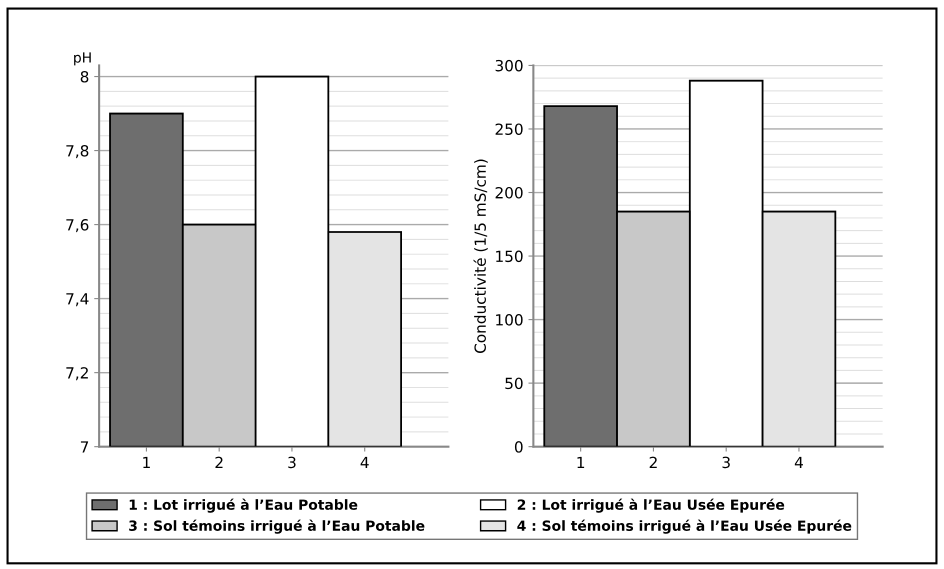 This screenshot has height=569, width=944. What do you see at coordinates (514, 384) in the screenshot?
I see `y-tick-label: 50` at bounding box center [514, 384].